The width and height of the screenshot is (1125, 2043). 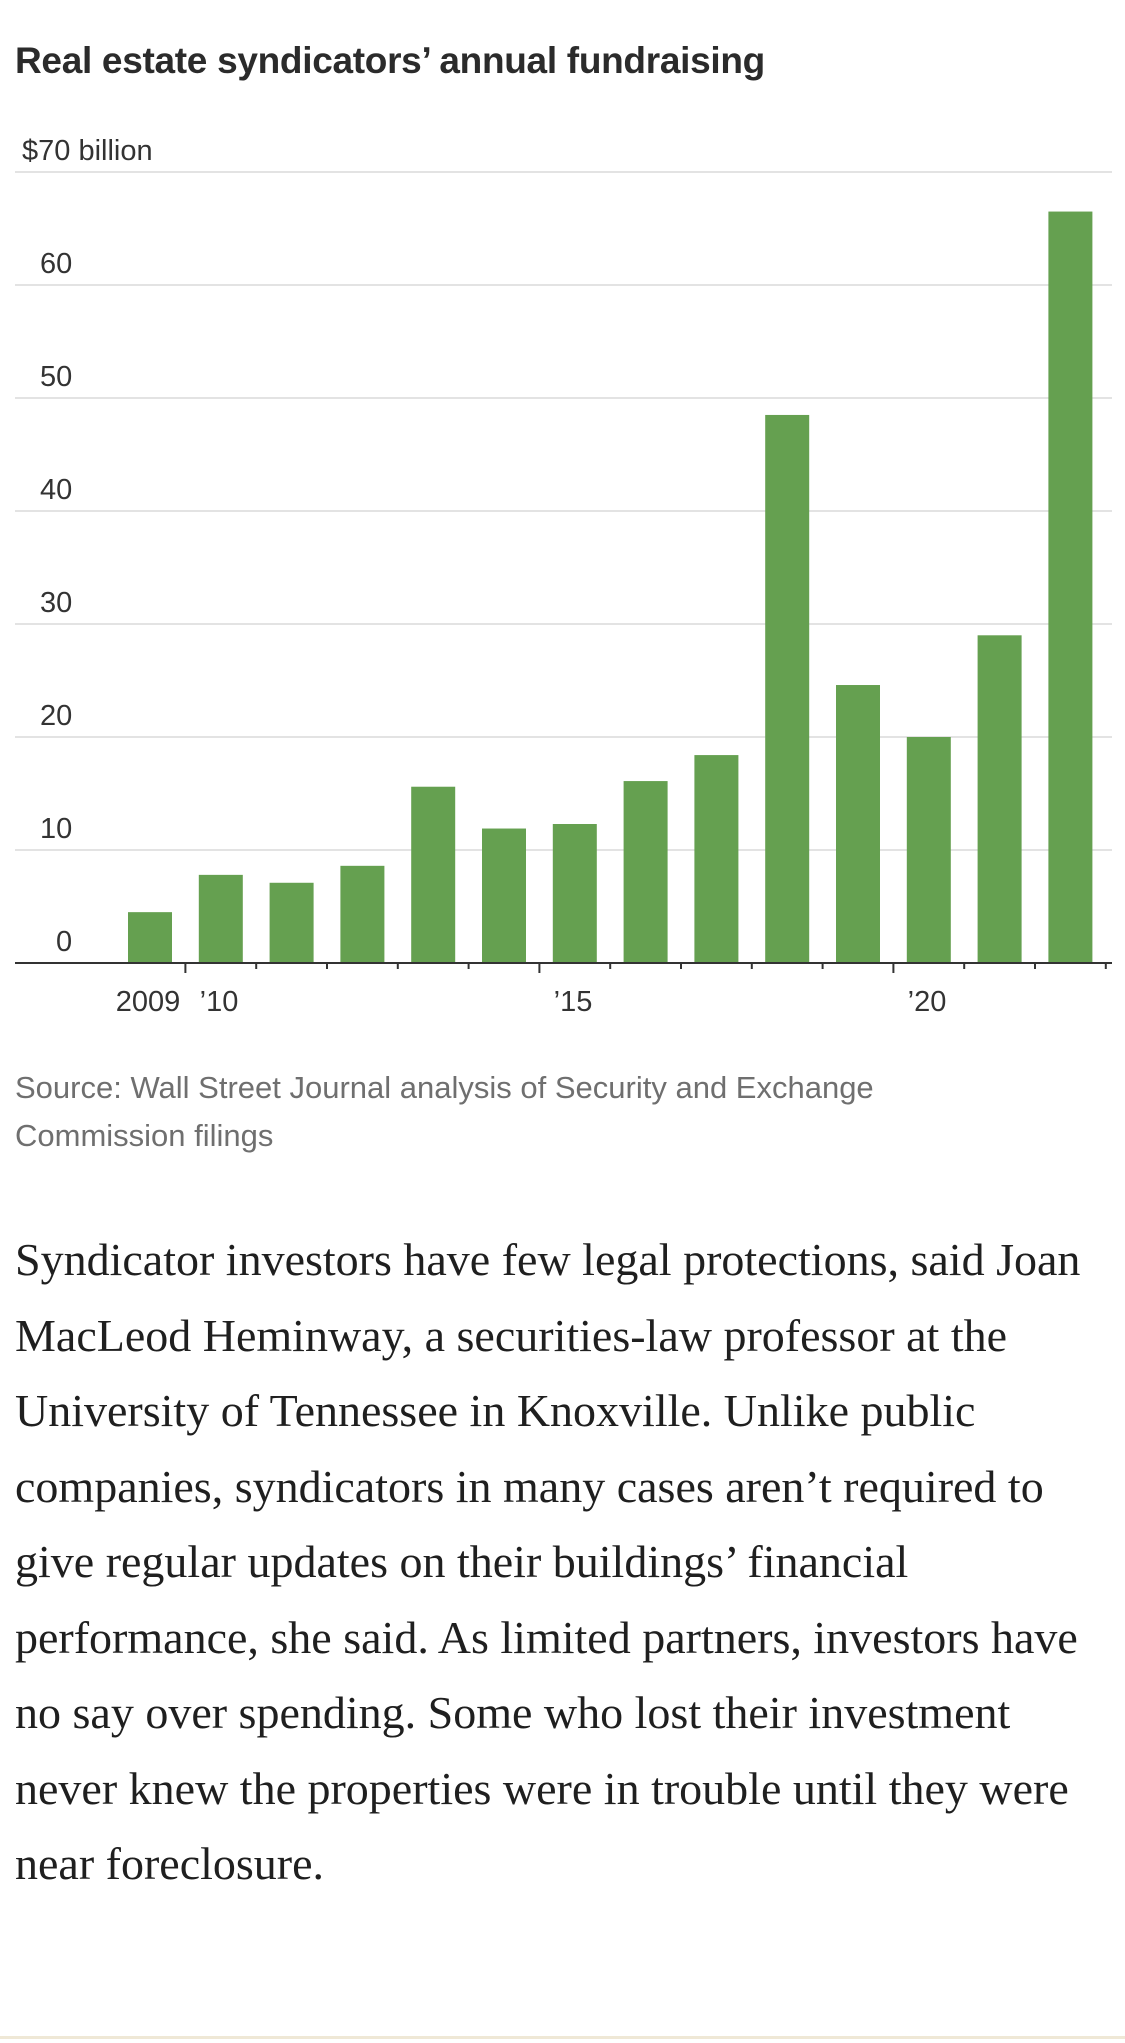 I want to click on y-tick-label: 10, so click(x=56, y=829).